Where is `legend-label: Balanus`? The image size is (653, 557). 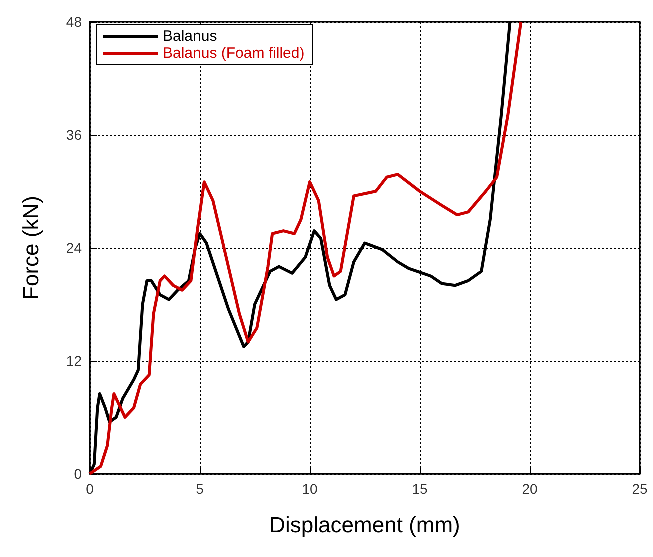 legend-label: Balanus is located at coordinates (190, 36).